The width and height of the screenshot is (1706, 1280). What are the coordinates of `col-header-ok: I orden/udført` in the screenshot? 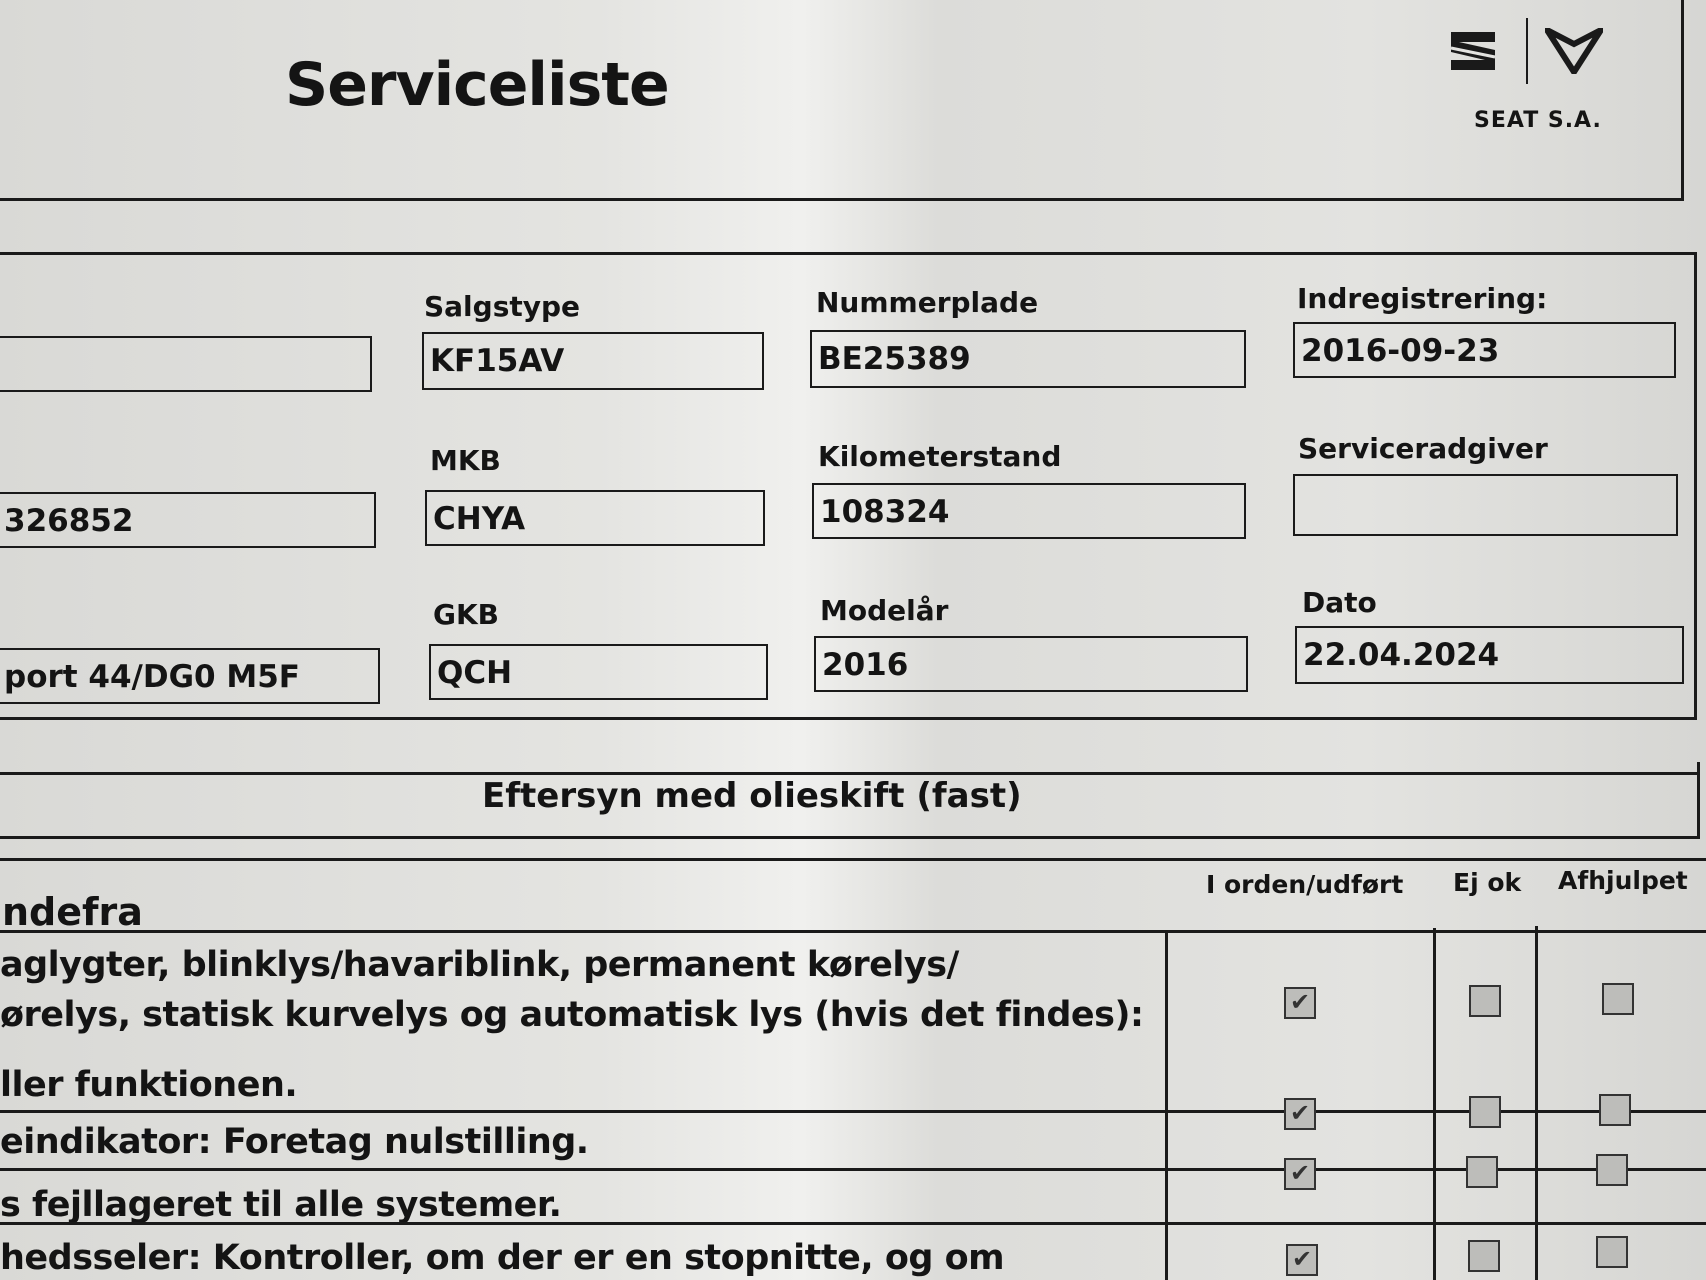 It's located at (1305, 884).